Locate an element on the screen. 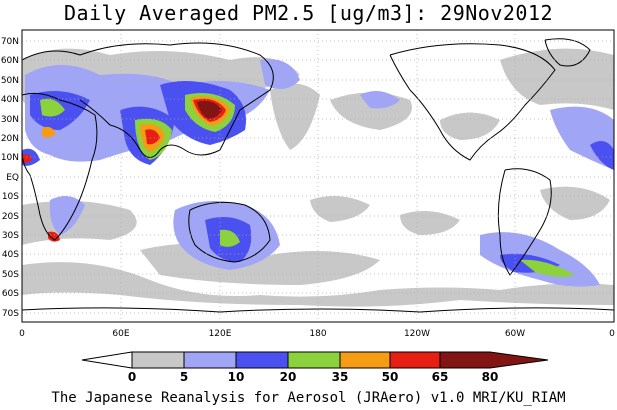 This screenshot has width=617, height=410. lat-label: 20N is located at coordinates (10, 139).